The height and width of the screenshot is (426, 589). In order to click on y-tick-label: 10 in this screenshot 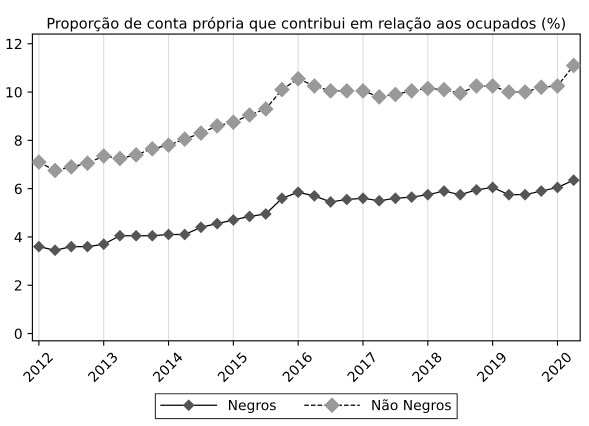, I will do `click(14, 92)`.